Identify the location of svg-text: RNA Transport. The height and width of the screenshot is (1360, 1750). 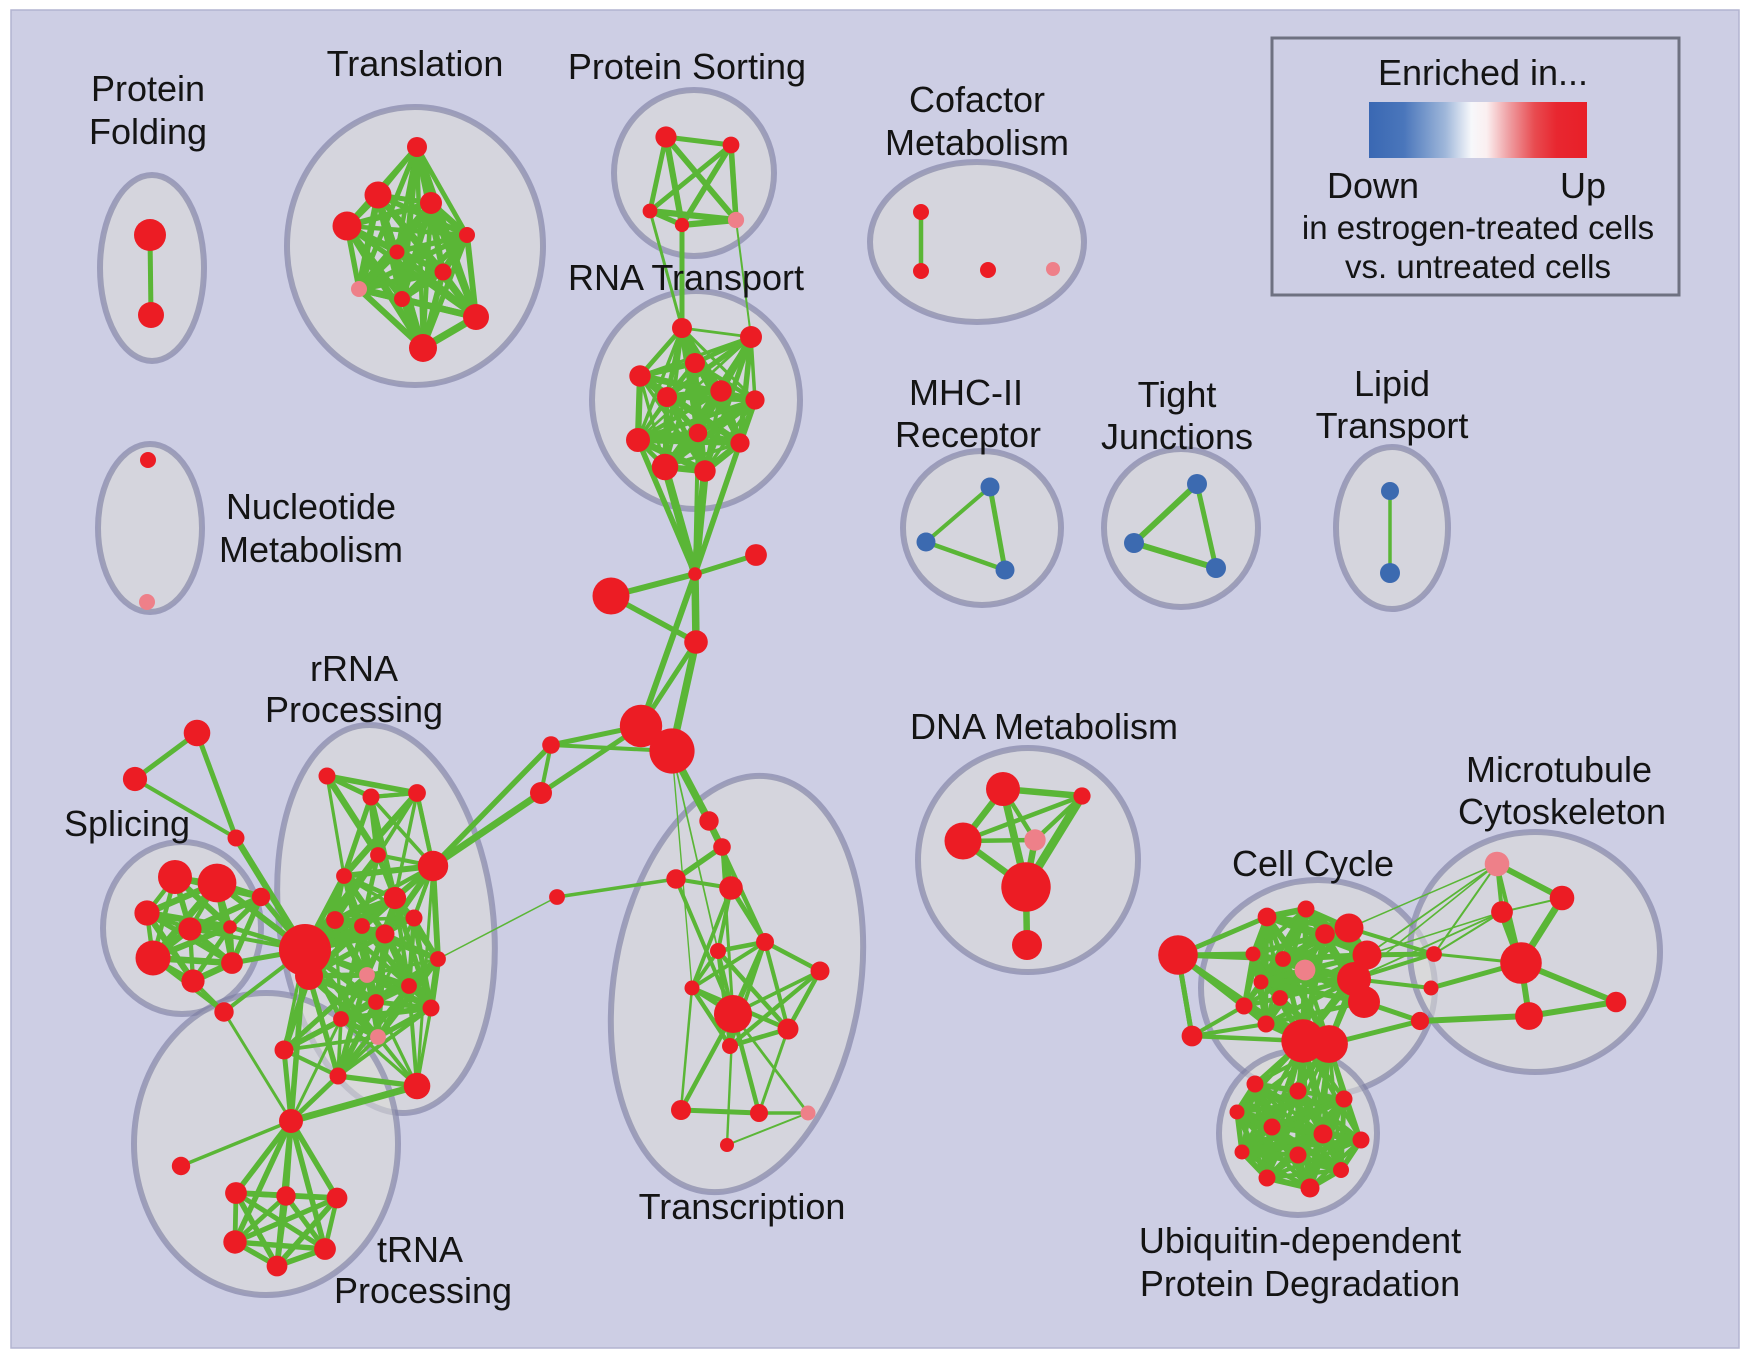
(686, 277).